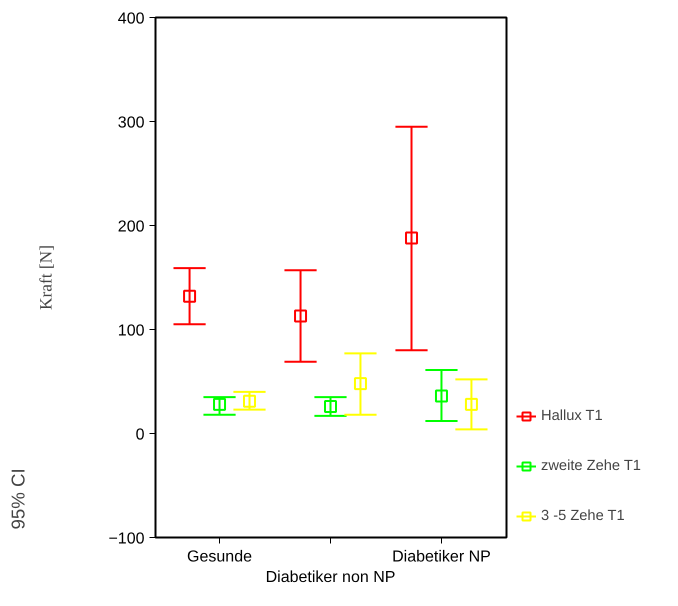 The width and height of the screenshot is (678, 606). Describe the element at coordinates (18, 499) in the screenshot. I see `text: 95% CI` at that location.